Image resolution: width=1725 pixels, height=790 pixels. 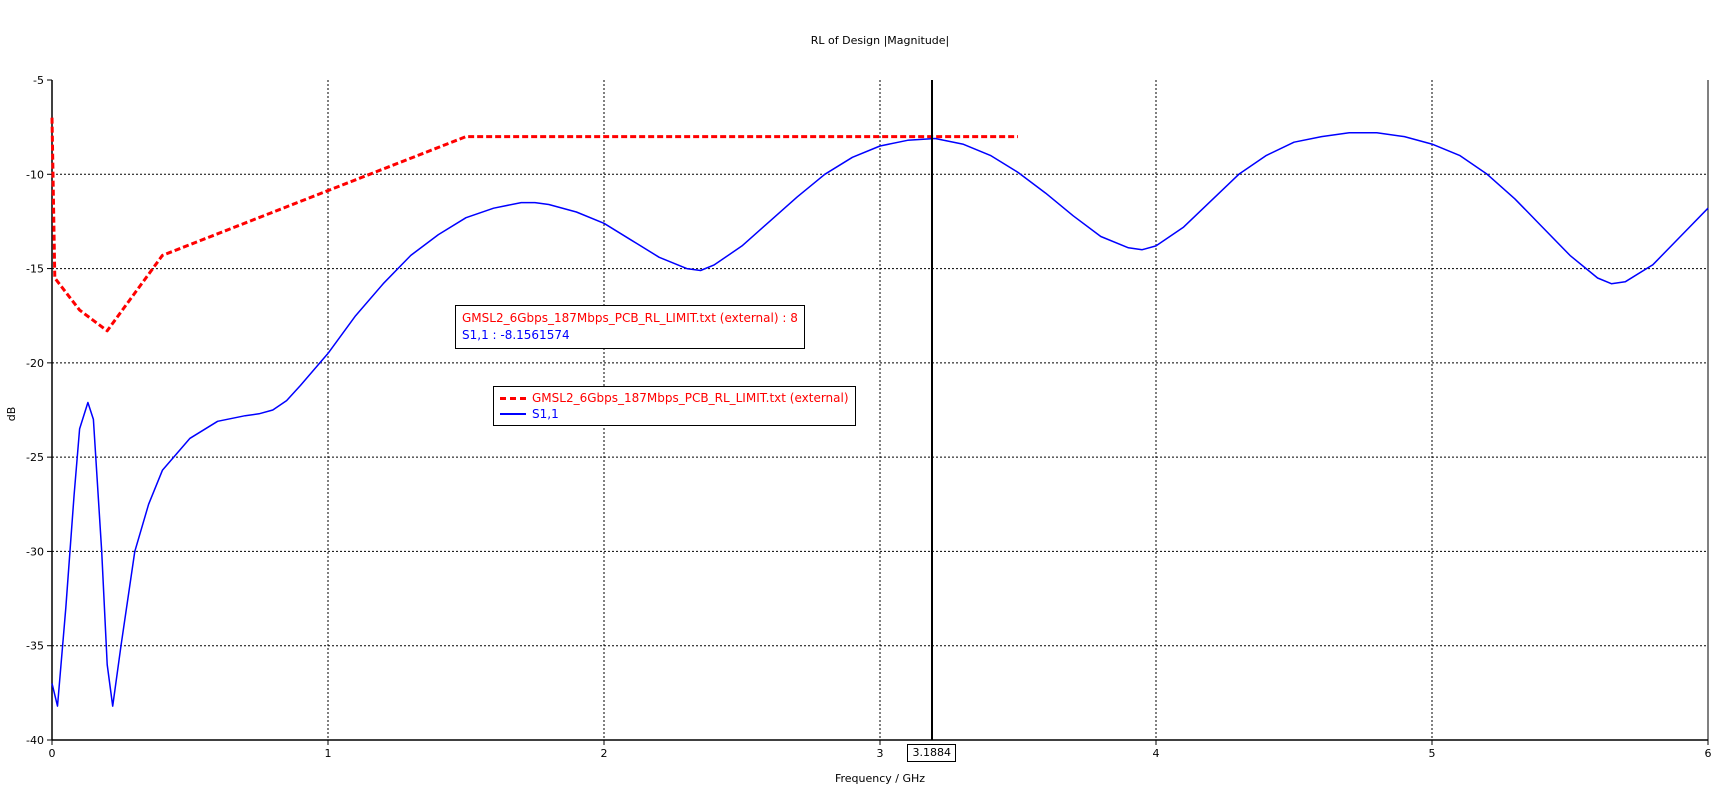 What do you see at coordinates (328, 753) in the screenshot?
I see `x-tick-label: 1` at bounding box center [328, 753].